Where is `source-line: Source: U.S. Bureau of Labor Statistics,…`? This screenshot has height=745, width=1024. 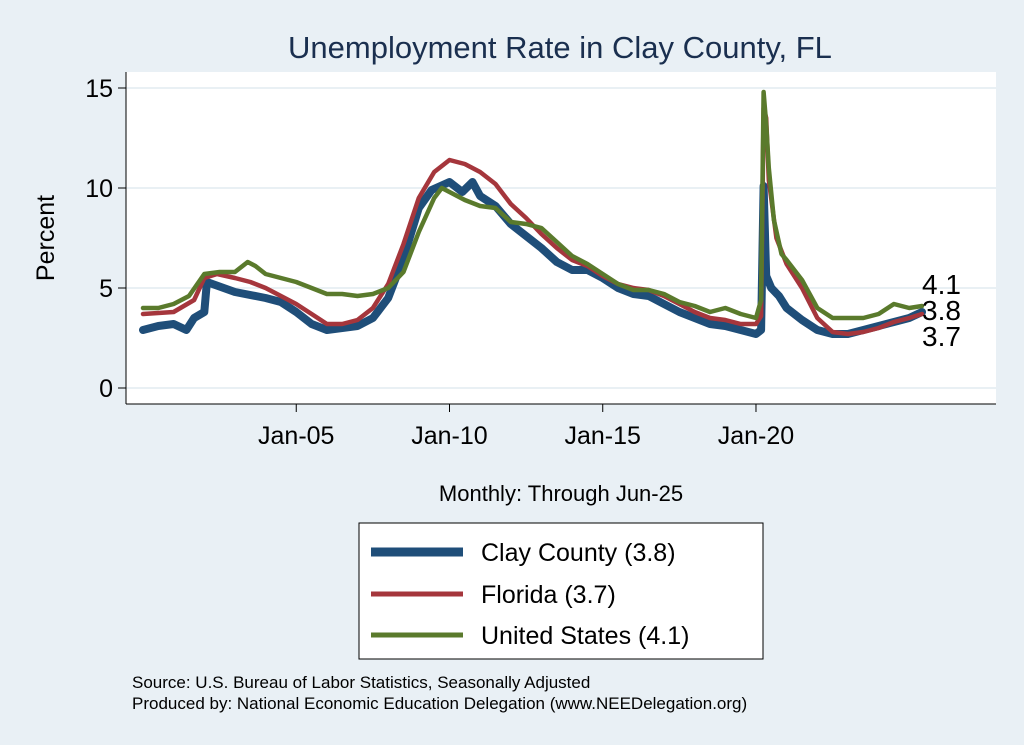
source-line: Source: U.S. Bureau of Labor Statistics,… is located at coordinates (361, 682).